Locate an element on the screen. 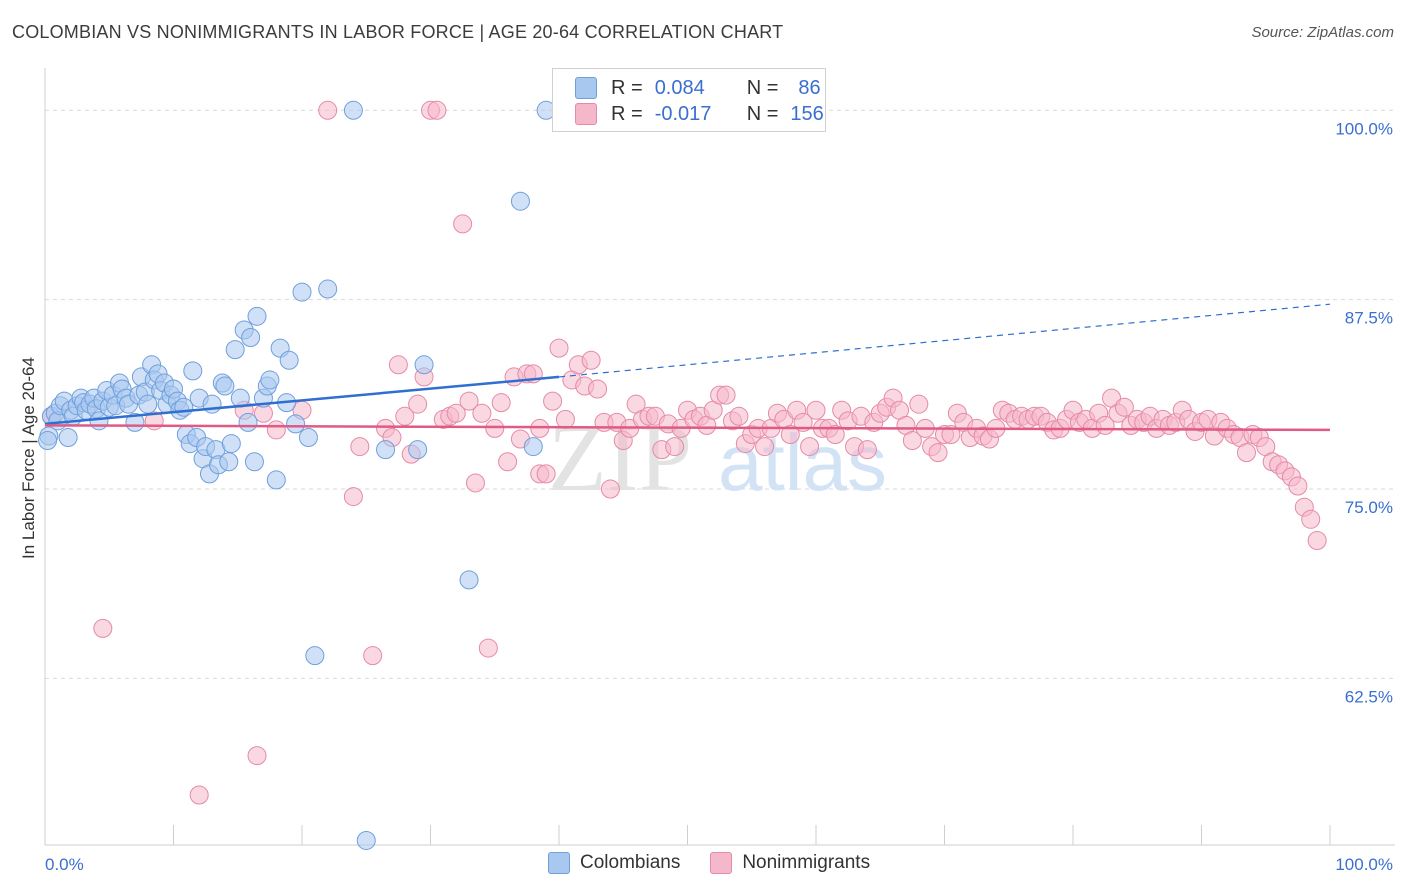  y-axis-label: In Labor Force | Age 20-64 is located at coordinates (28, 458).